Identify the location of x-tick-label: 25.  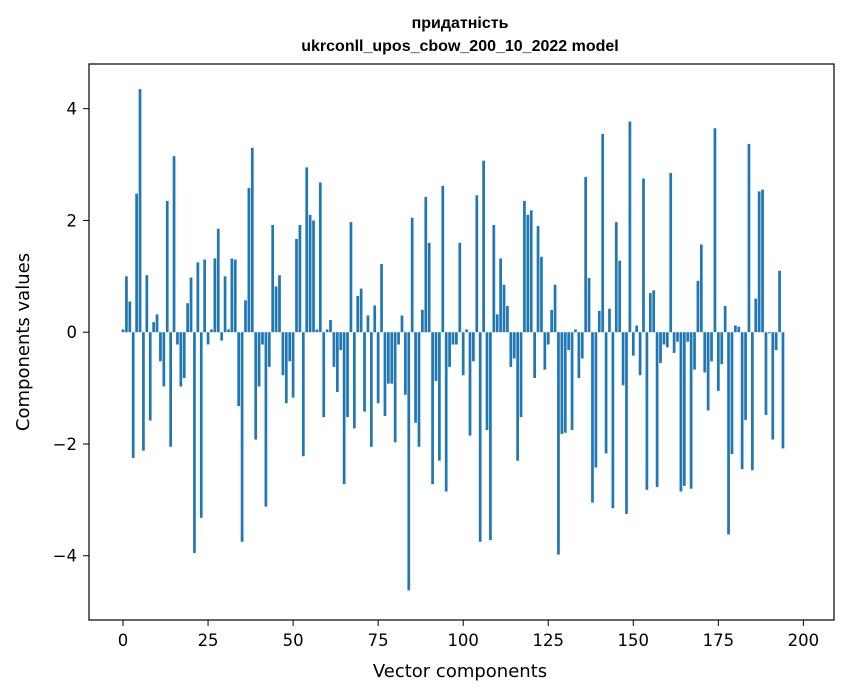
(208, 640).